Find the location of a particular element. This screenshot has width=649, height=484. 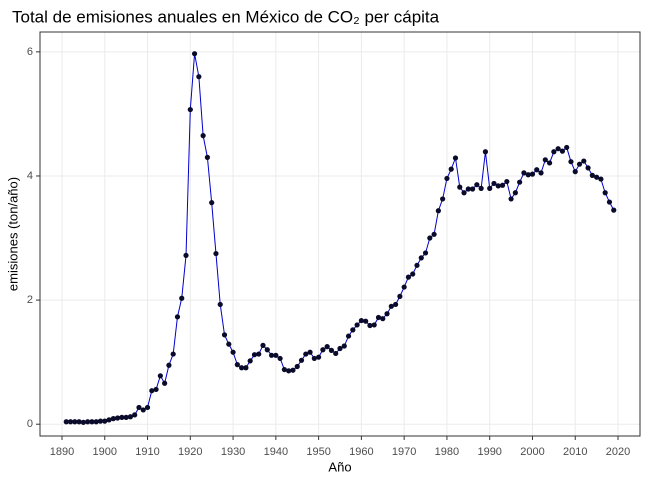

x-tick-label: 1910 is located at coordinates (147, 452).